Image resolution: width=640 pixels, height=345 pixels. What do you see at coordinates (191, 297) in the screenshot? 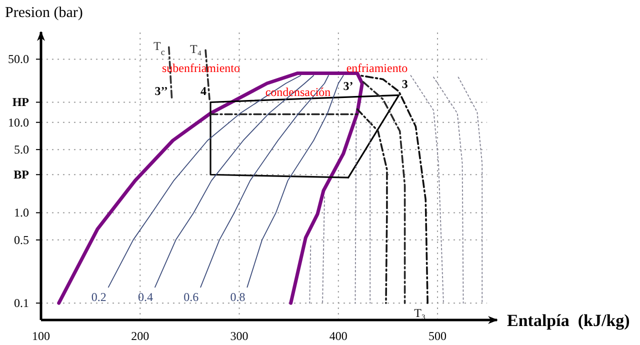
I see `series-label: 0.6` at bounding box center [191, 297].